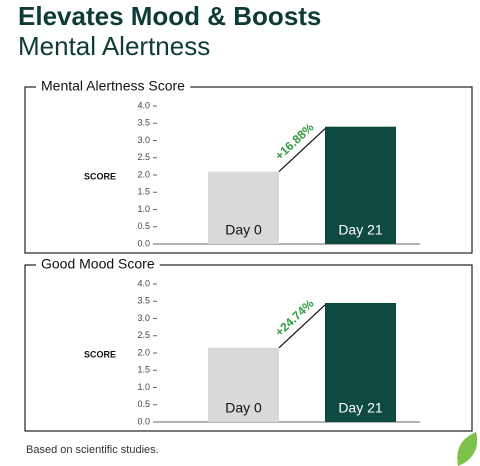 The height and width of the screenshot is (466, 480). What do you see at coordinates (467, 449) in the screenshot?
I see `leaf-icon` at bounding box center [467, 449].